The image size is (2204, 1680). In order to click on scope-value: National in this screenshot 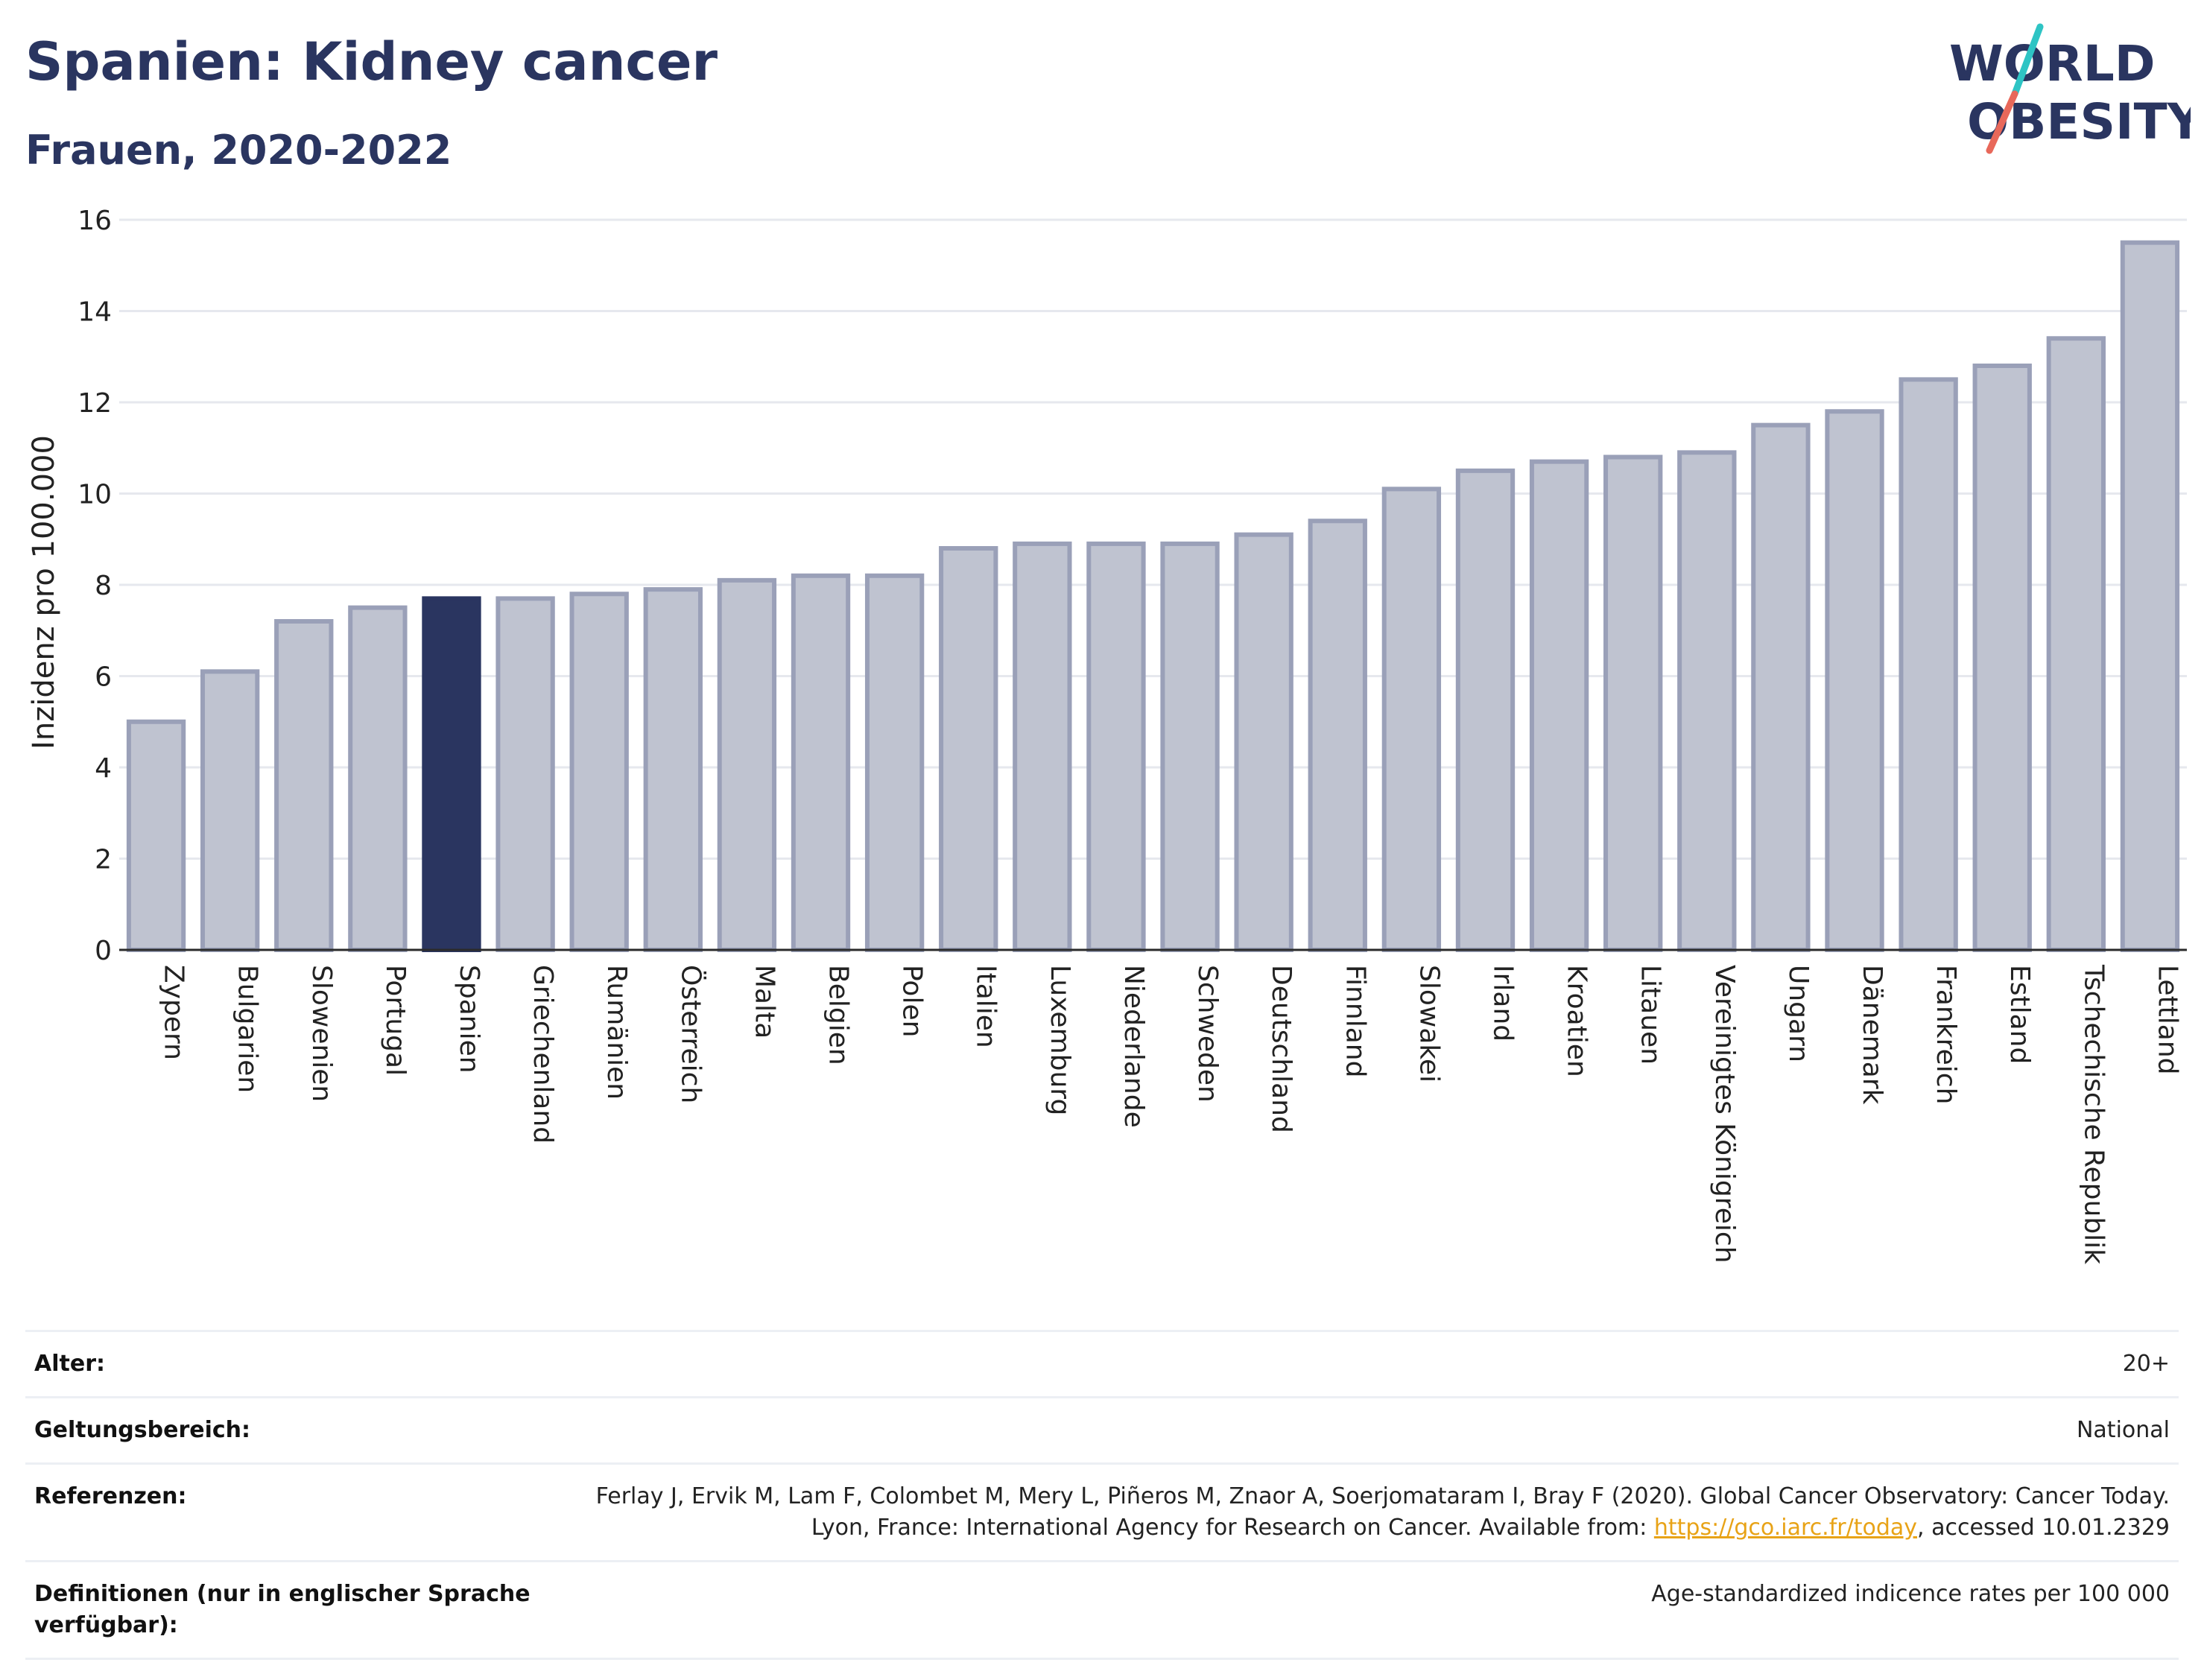, I will do `click(2123, 1430)`.